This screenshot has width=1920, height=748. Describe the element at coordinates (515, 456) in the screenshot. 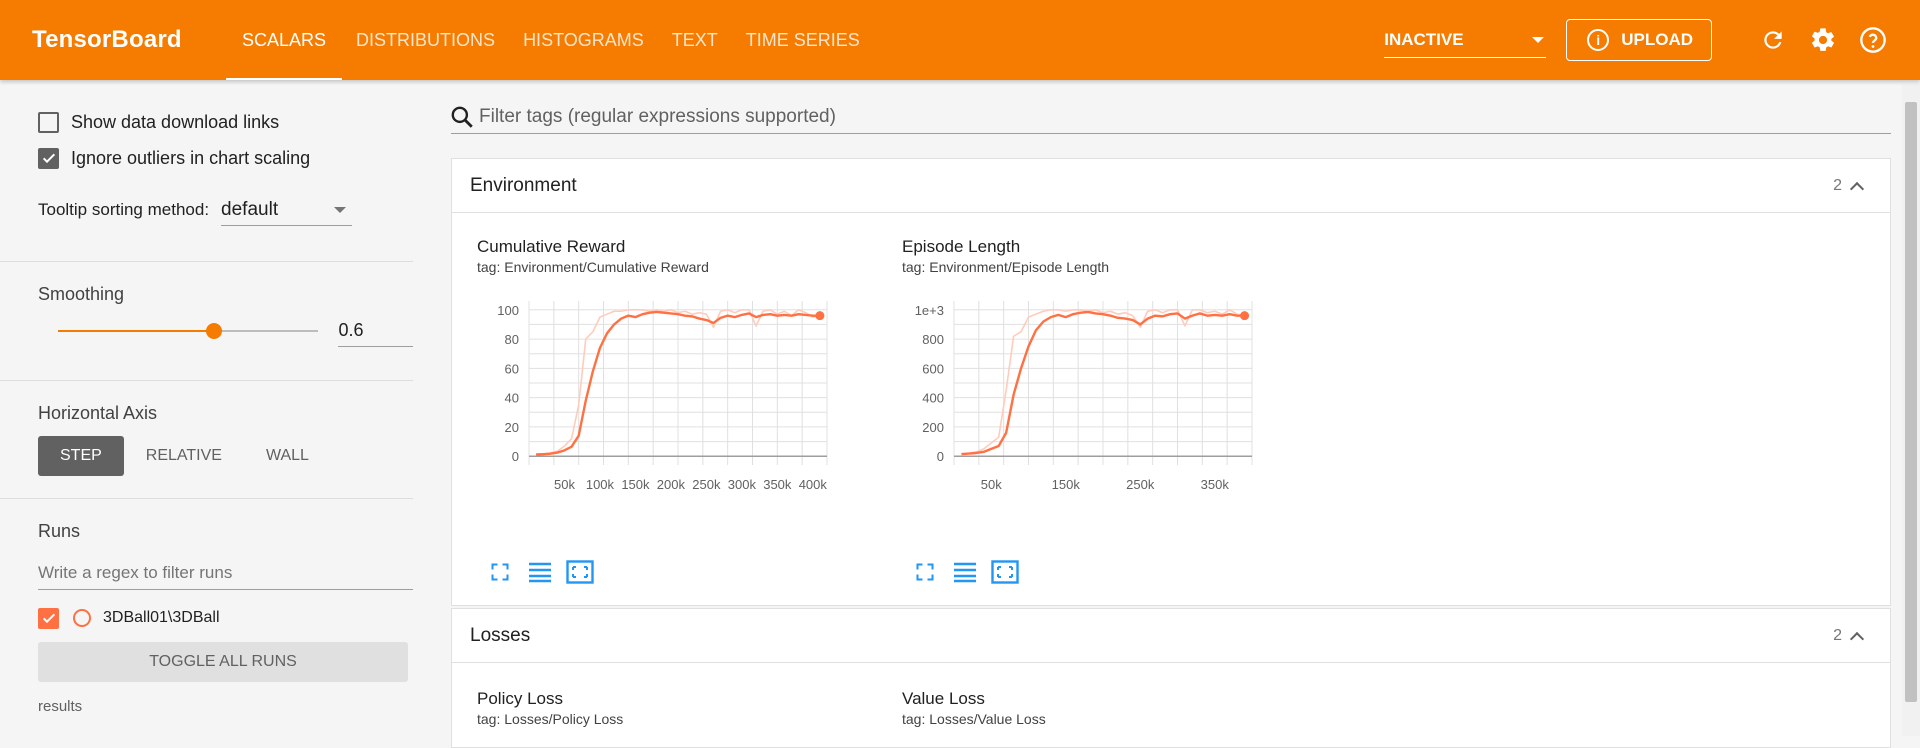

I see `y-tick-label: 0` at that location.